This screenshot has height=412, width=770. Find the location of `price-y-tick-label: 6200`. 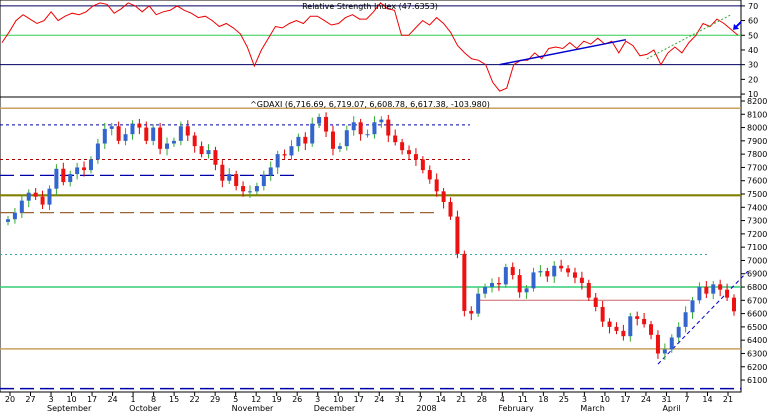

price-y-tick-label: 6200 is located at coordinates (757, 367).